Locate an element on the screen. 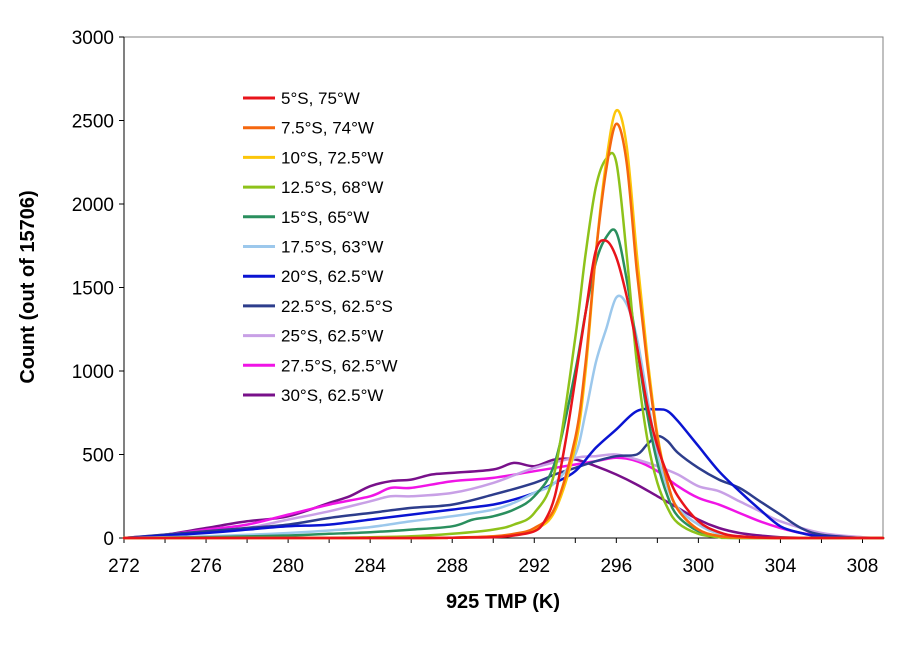 The width and height of the screenshot is (911, 655). legend-label: 5°S, 75°W is located at coordinates (320, 98).